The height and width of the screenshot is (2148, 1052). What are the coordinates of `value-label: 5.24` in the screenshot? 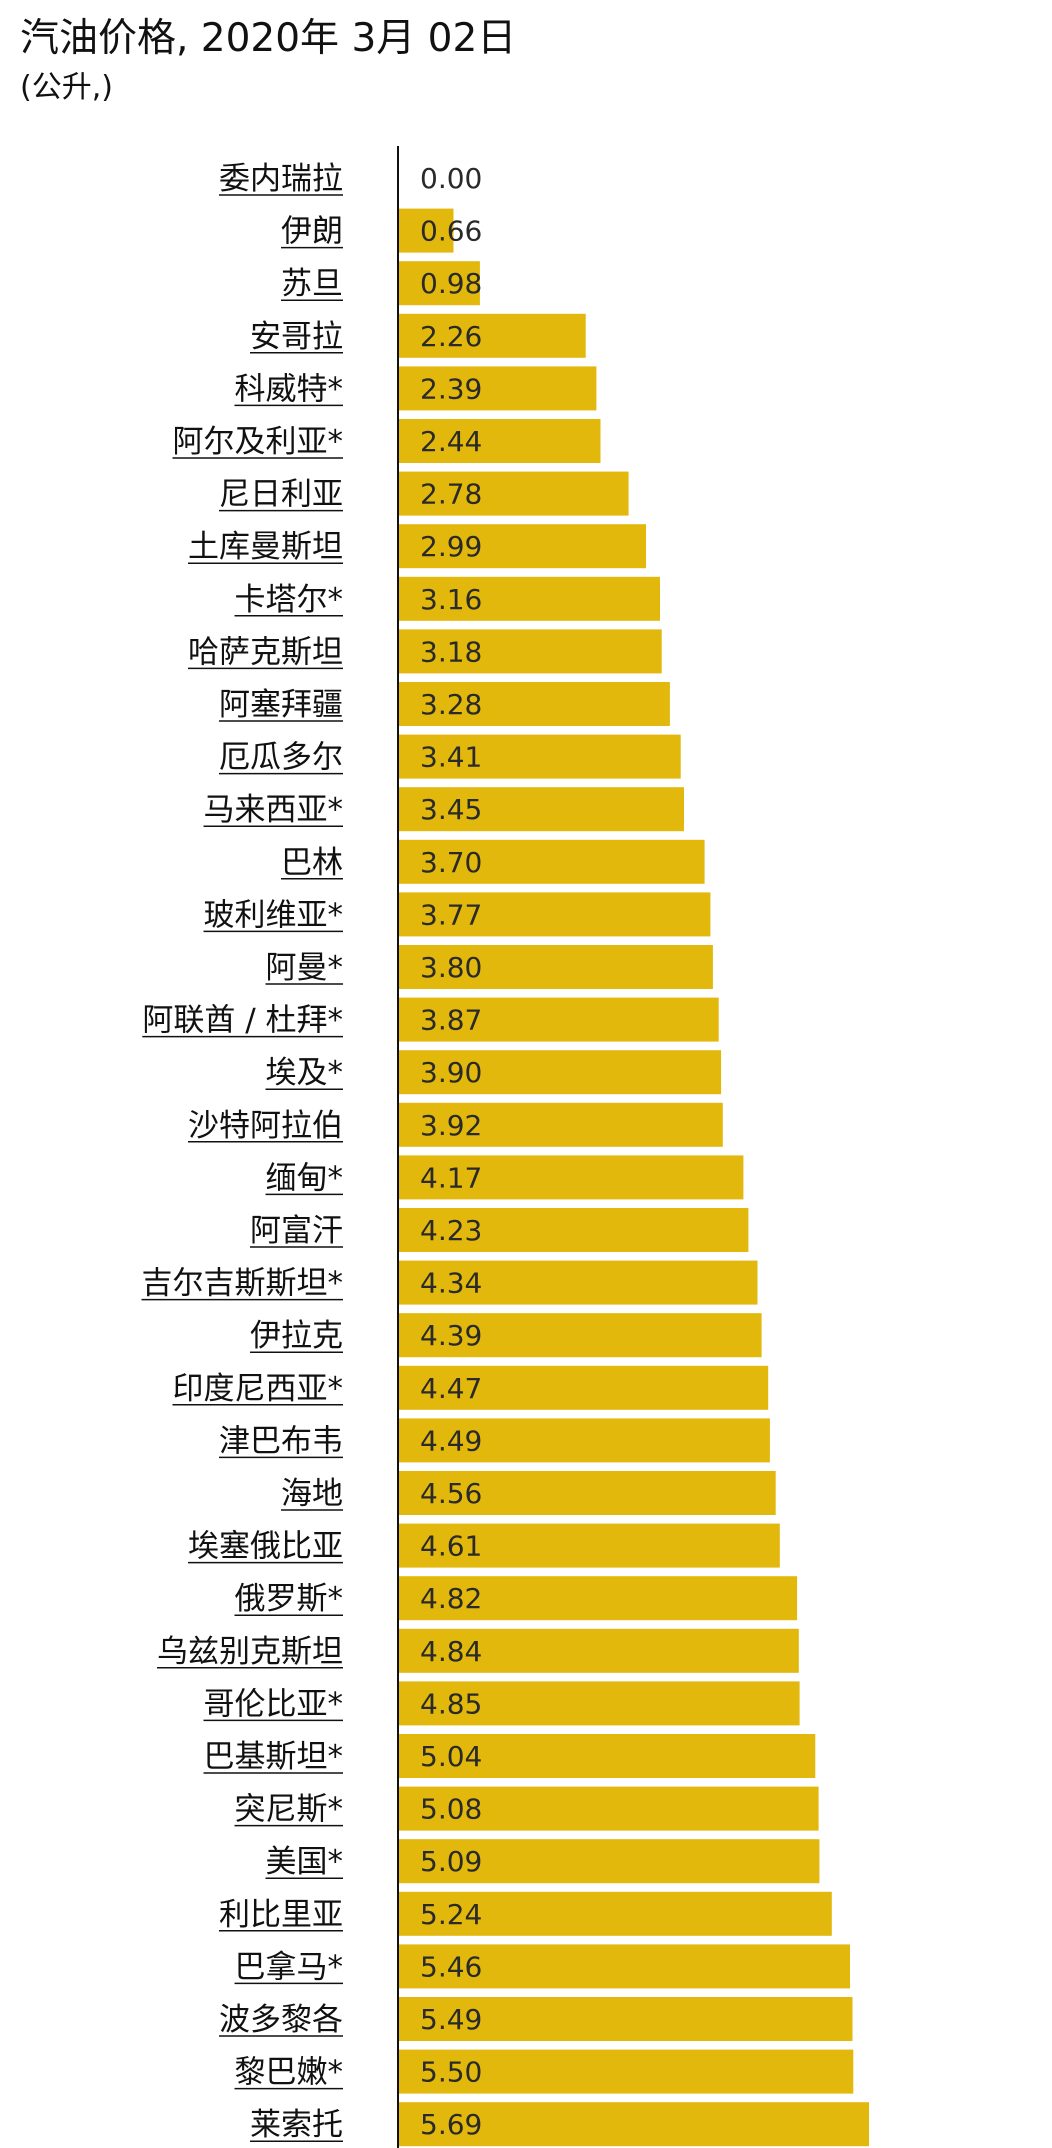 It's located at (451, 1914).